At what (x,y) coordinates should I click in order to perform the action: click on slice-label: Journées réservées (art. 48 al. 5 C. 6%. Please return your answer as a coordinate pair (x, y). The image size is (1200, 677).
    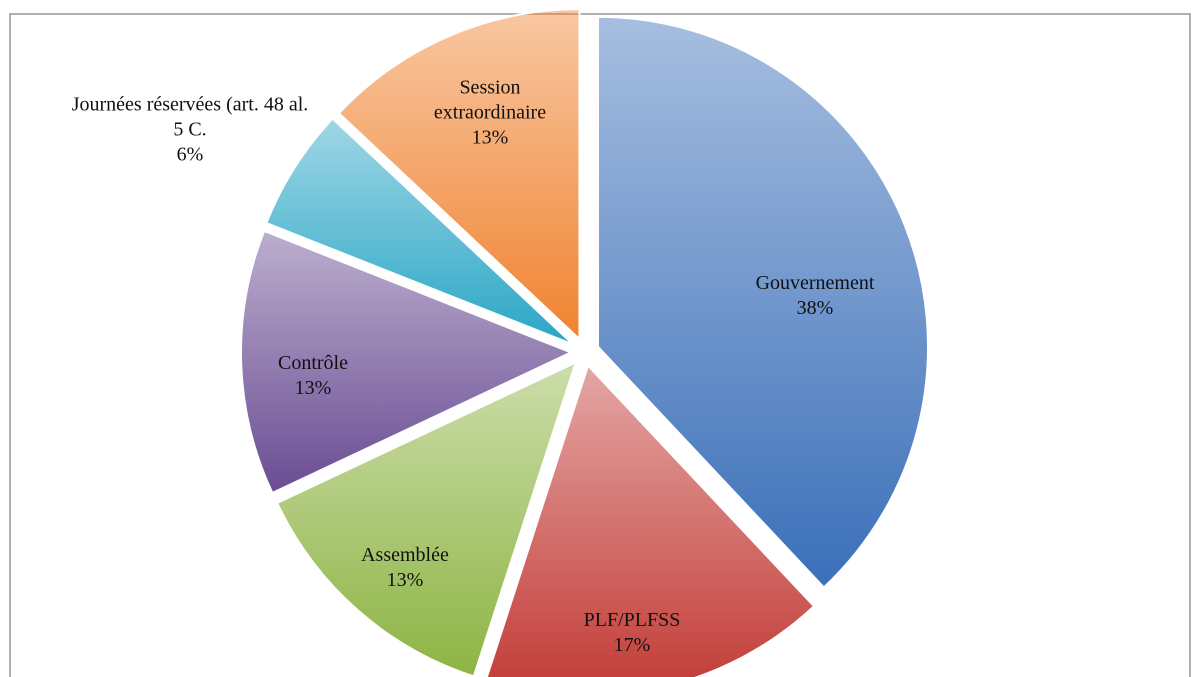
    Looking at the image, I should click on (190, 130).